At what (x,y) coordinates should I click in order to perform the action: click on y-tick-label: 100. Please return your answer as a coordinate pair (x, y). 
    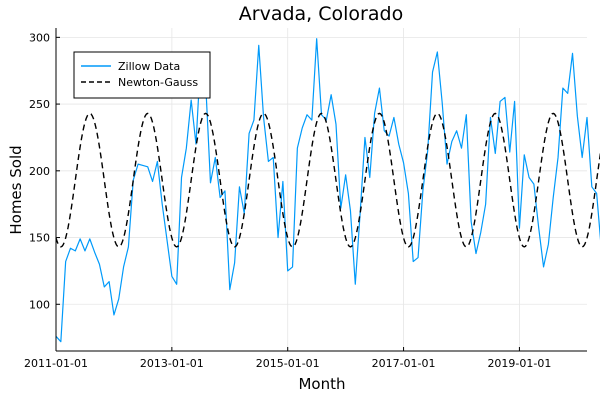
    Looking at the image, I should click on (39, 304).